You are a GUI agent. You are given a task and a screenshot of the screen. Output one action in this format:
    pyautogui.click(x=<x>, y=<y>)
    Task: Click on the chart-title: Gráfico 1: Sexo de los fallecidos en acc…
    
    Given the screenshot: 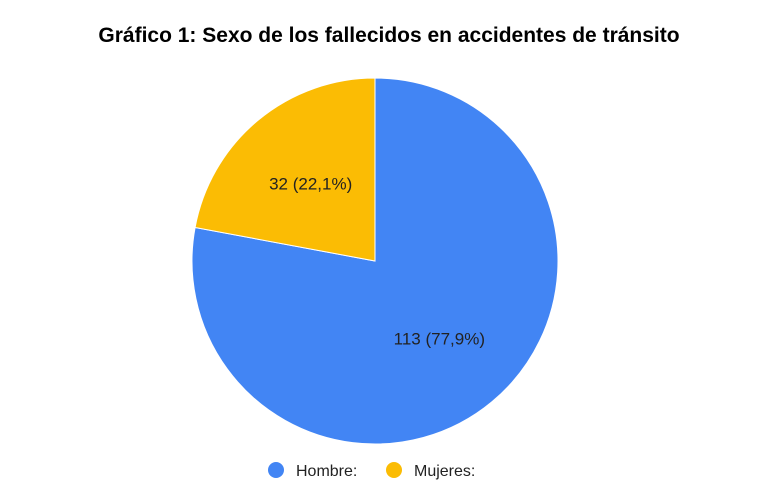 What is the action you would take?
    pyautogui.click(x=389, y=35)
    